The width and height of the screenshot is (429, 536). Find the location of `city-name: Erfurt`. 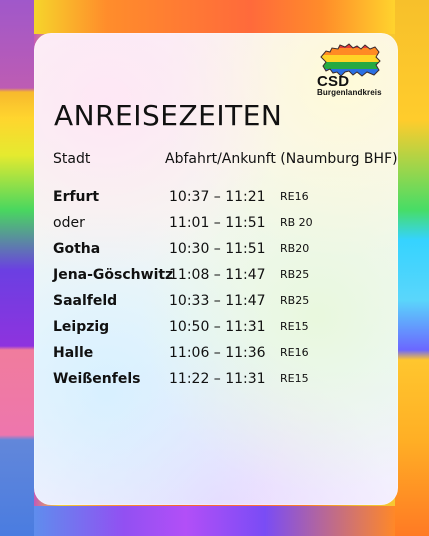

city-name: Erfurt is located at coordinates (76, 197).